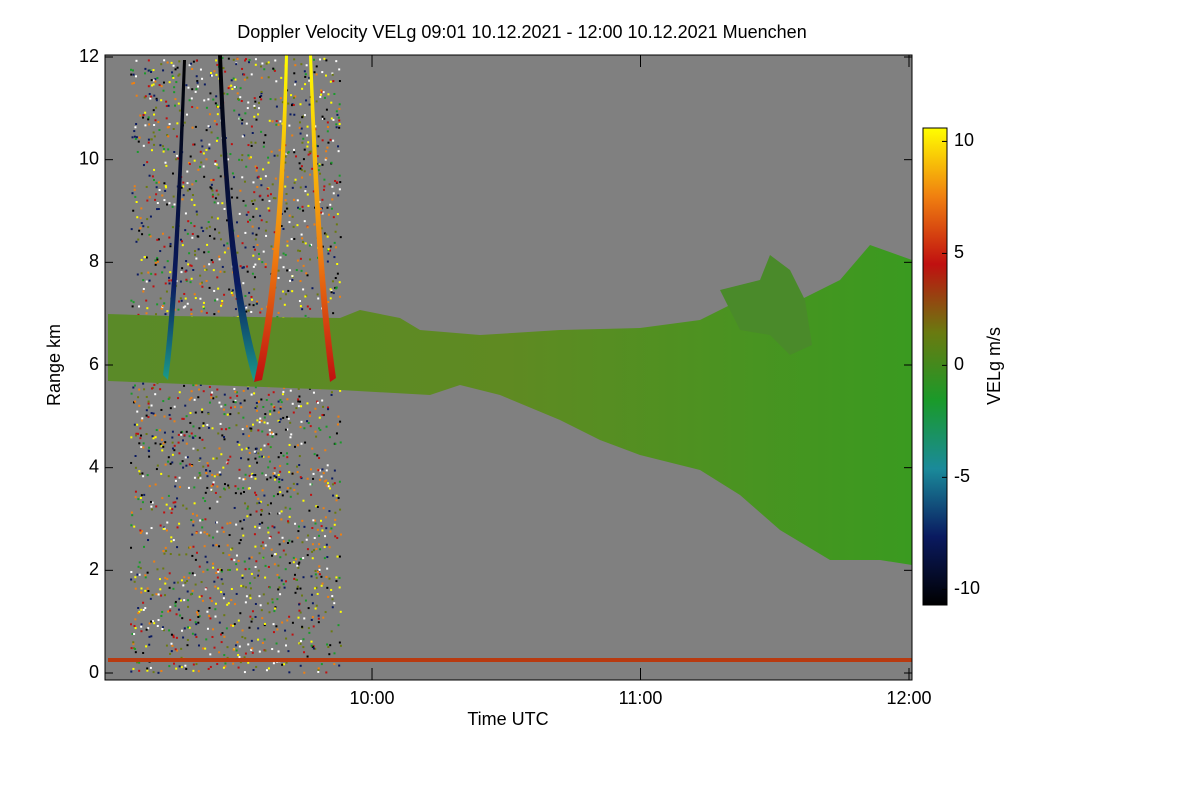  What do you see at coordinates (935, 366) in the screenshot?
I see `colorbar-fill` at bounding box center [935, 366].